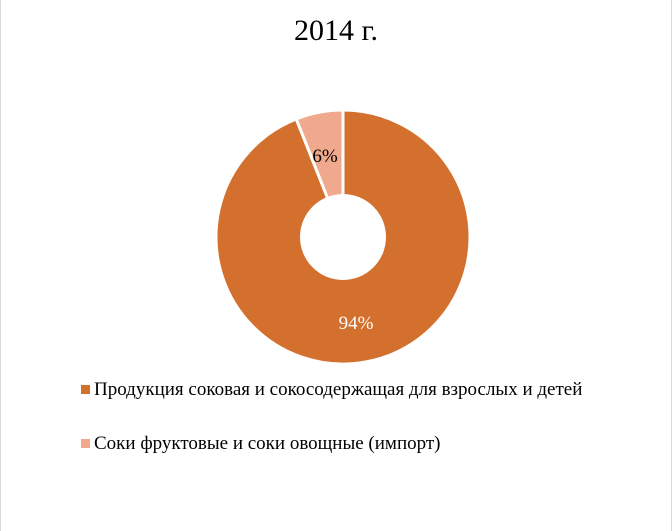 The height and width of the screenshot is (531, 672). I want to click on legend-item-series-2: Соки фруктовые и соки овощные (импорт), so click(358, 444).